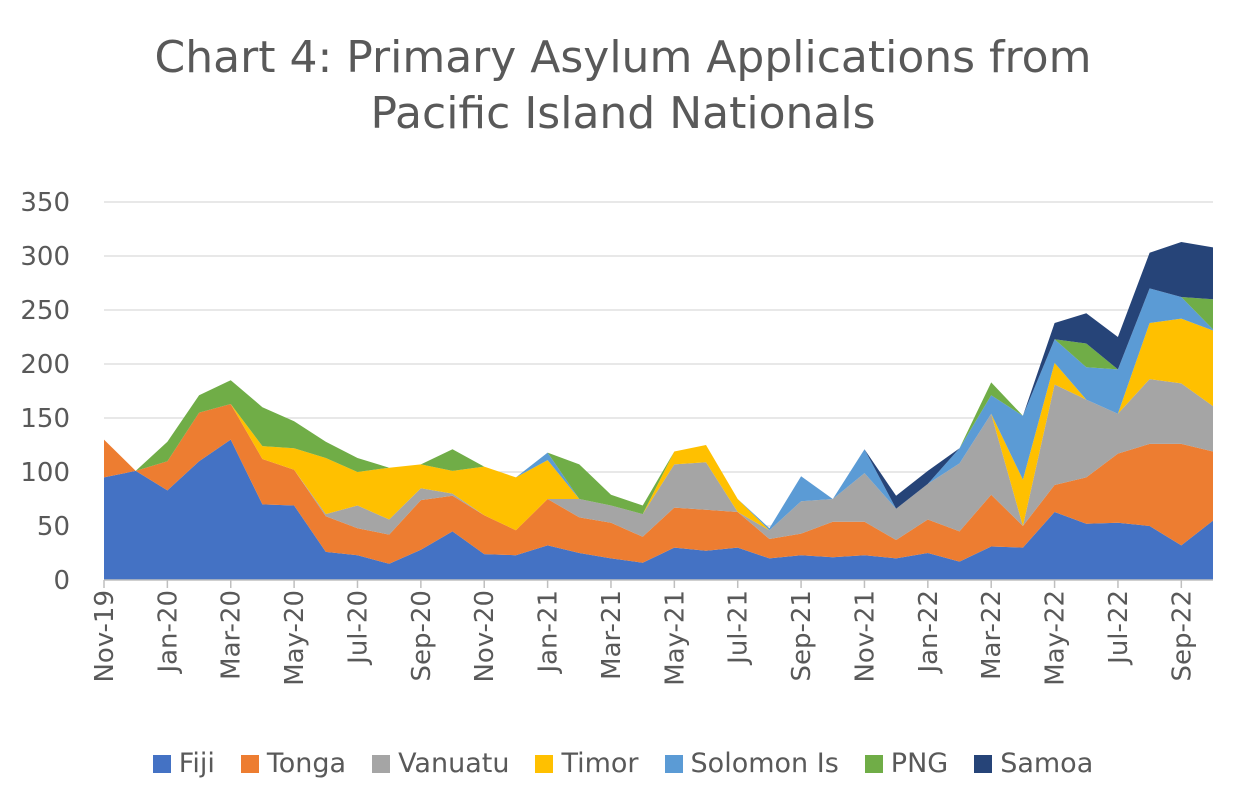 This screenshot has height=812, width=1246. What do you see at coordinates (168, 632) in the screenshot?
I see `x-tick-label: Jan-20` at bounding box center [168, 632].